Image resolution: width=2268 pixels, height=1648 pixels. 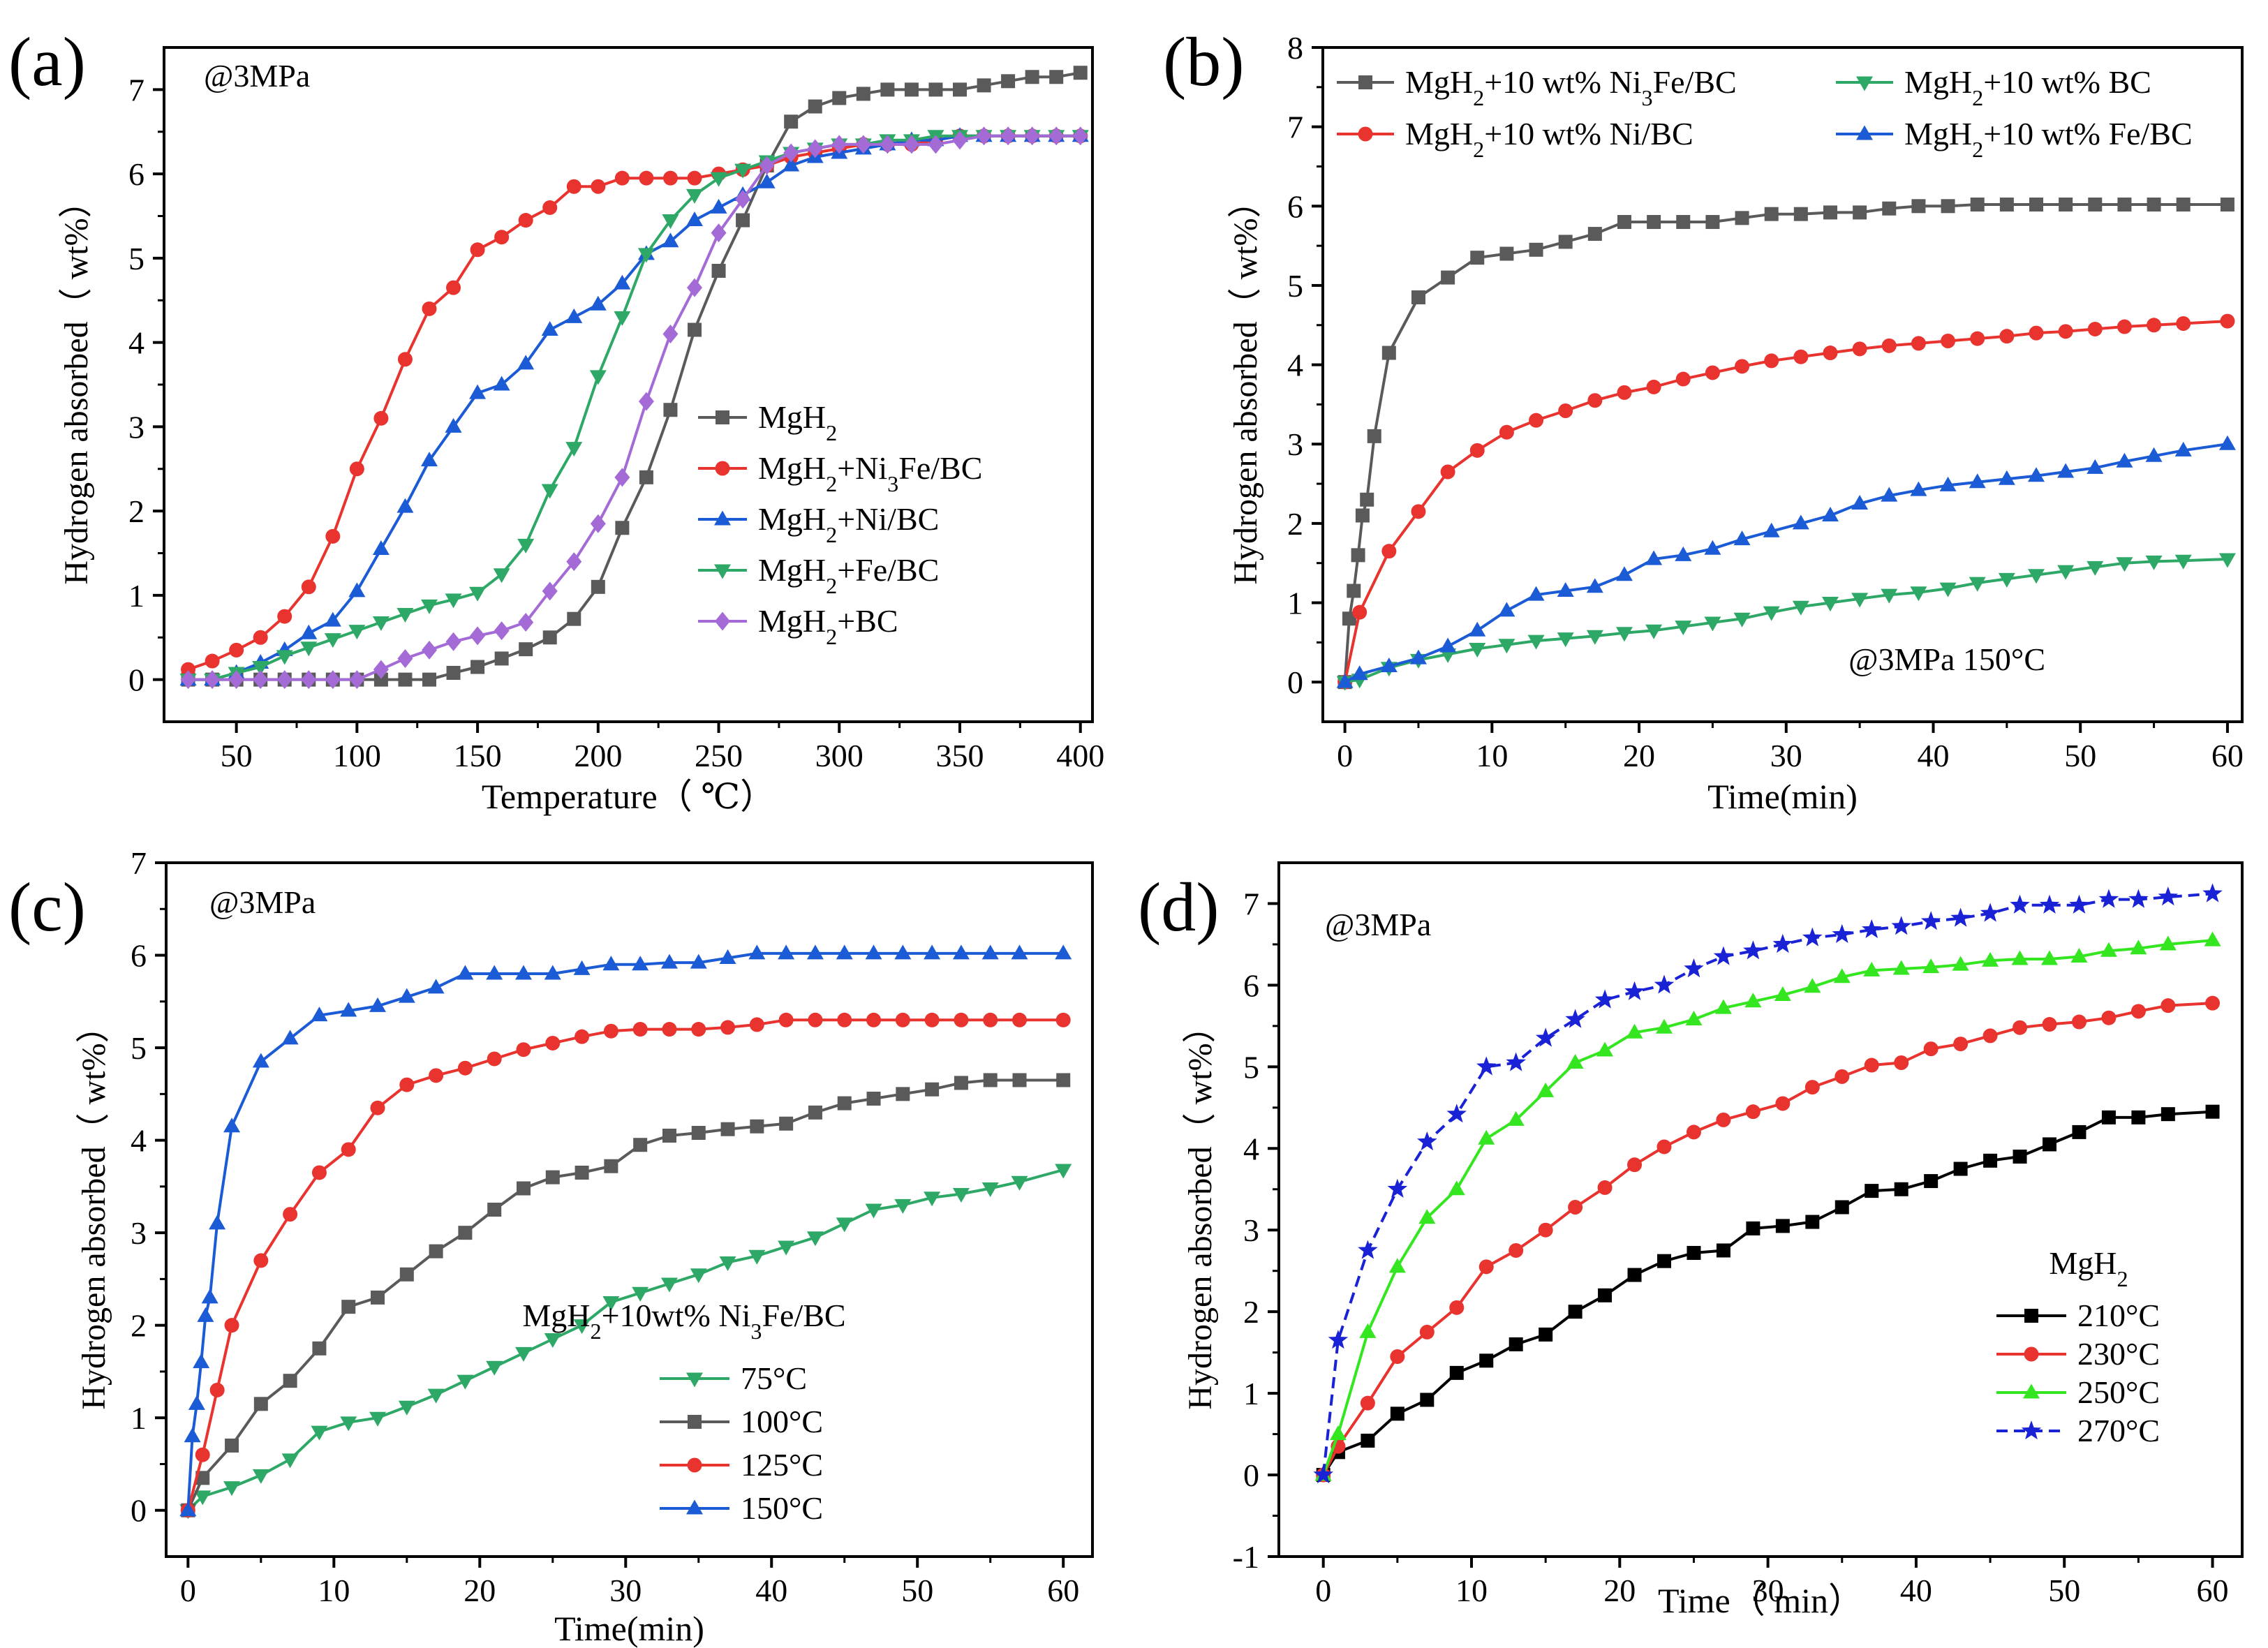 What do you see at coordinates (1549, 139) in the screenshot?
I see `legend-label: MgH2+10 wt% Ni/BC` at bounding box center [1549, 139].